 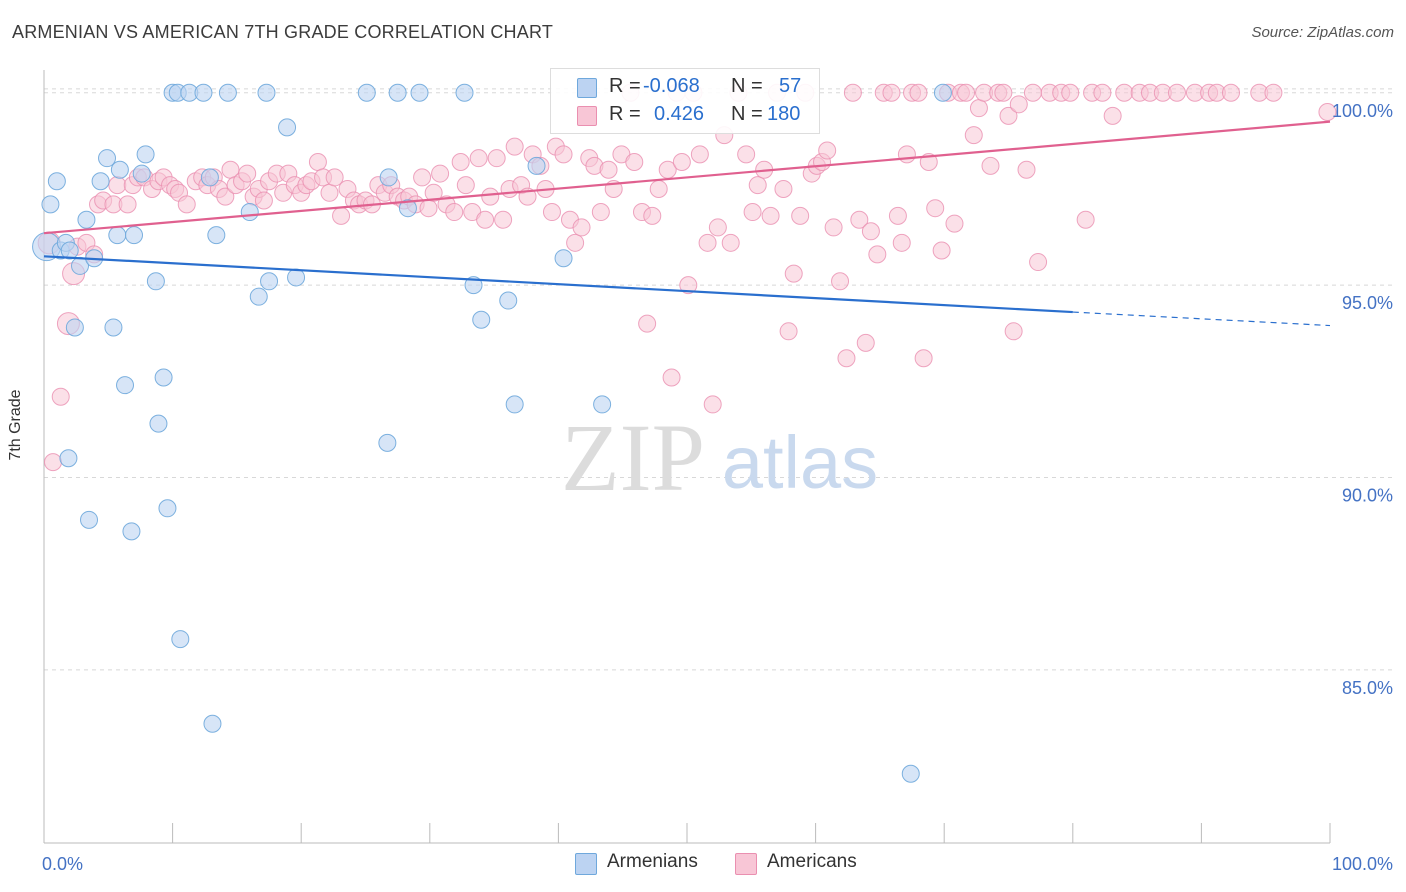 What do you see at coordinates (558, 284) in the screenshot?
I see `armenians-trend-line` at bounding box center [558, 284].